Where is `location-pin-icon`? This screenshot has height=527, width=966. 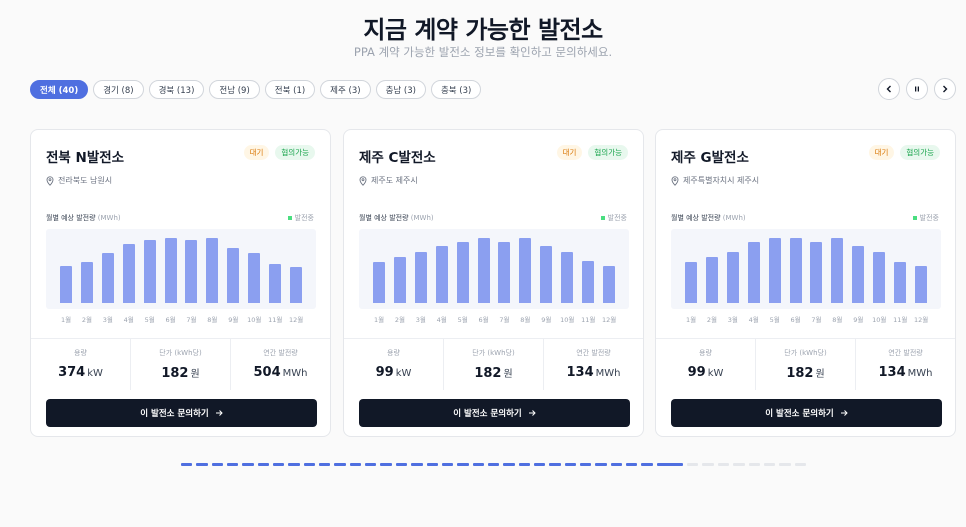
location-pin-icon is located at coordinates (675, 180).